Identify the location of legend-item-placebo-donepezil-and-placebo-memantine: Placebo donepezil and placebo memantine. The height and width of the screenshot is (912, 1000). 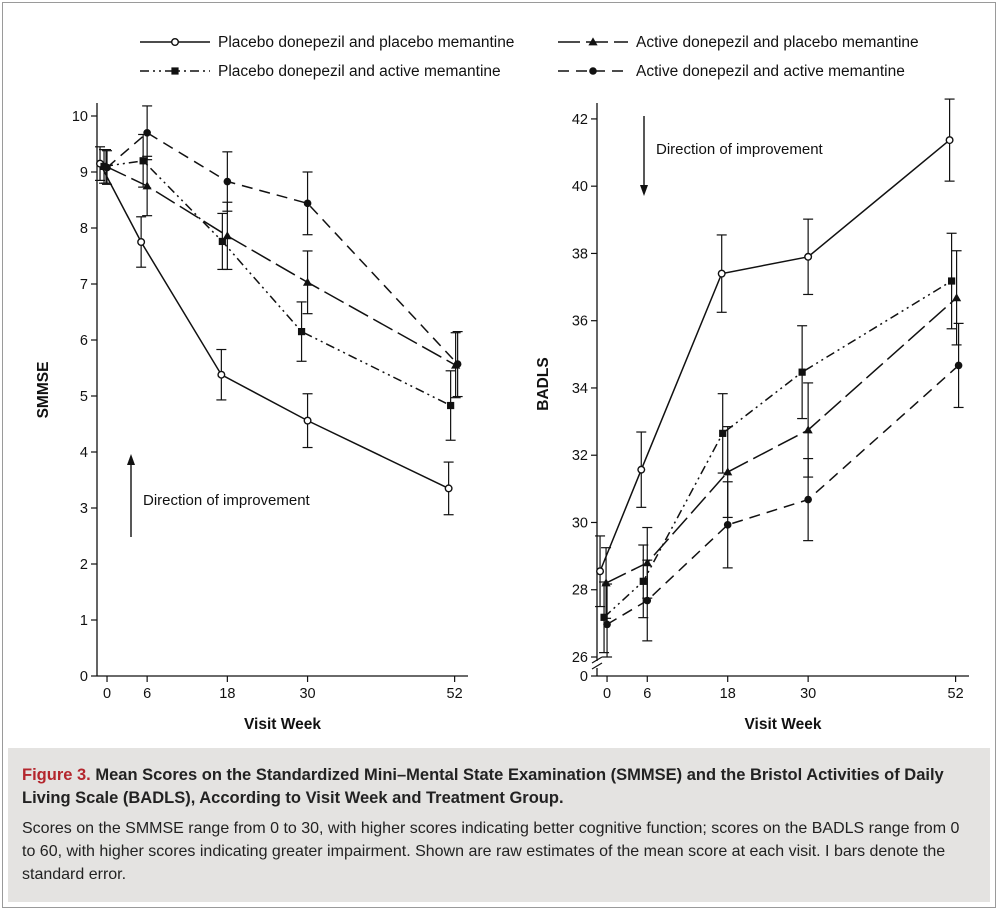
(327, 42).